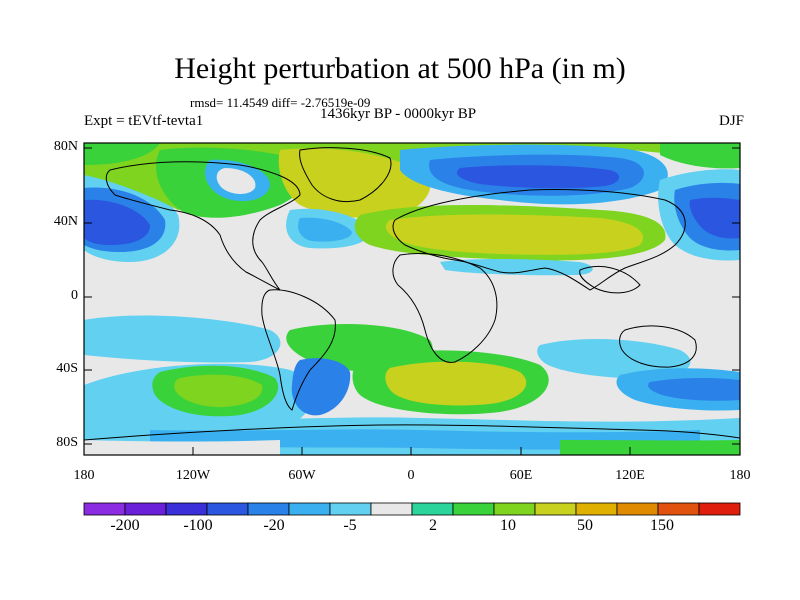 The image size is (800, 600). I want to click on lon-tick-label: 120W, so click(193, 475).